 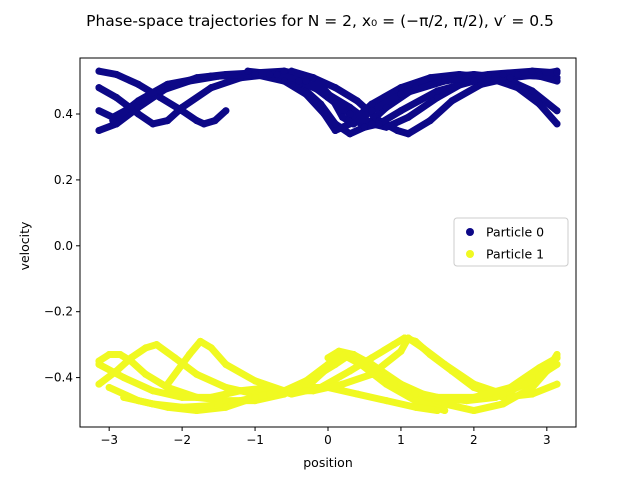 What do you see at coordinates (63, 114) in the screenshot?
I see `y-tick-label: 0.4` at bounding box center [63, 114].